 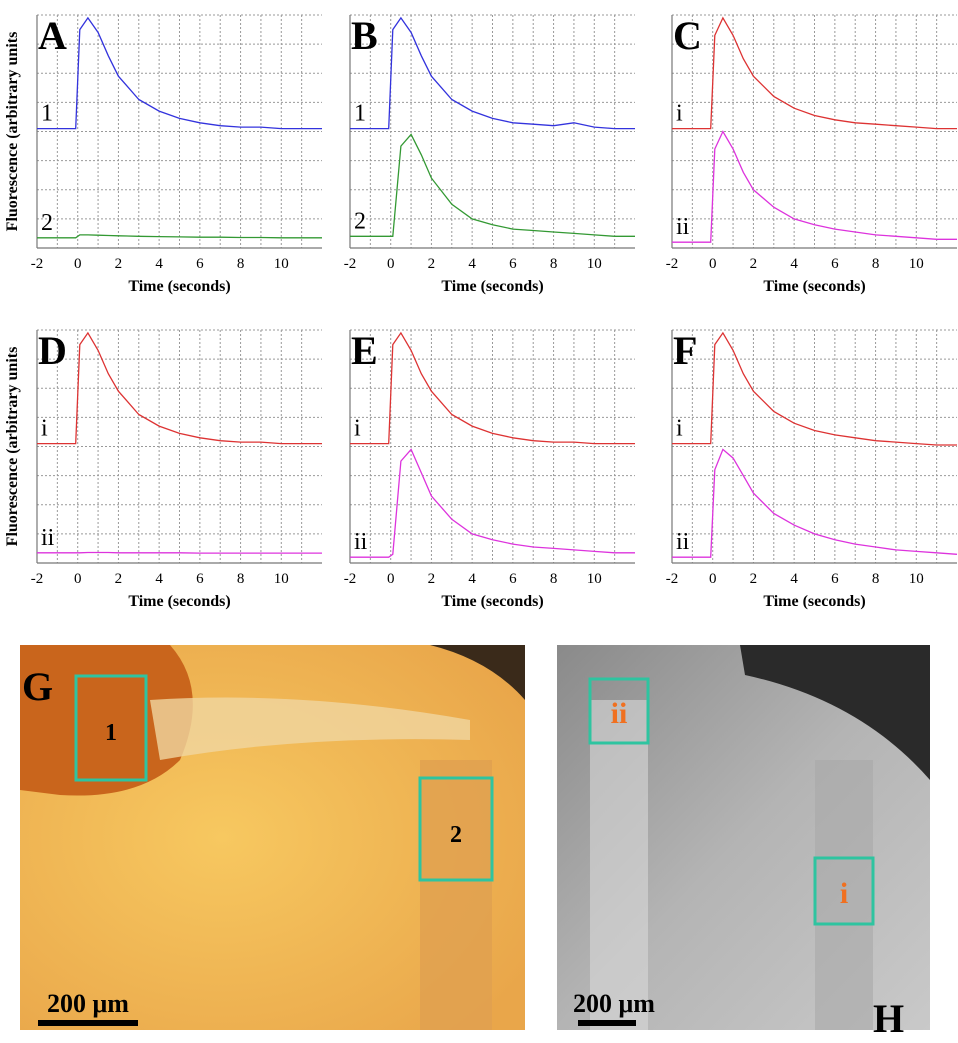 What do you see at coordinates (888, 1018) in the screenshot?
I see `image-label: H` at bounding box center [888, 1018].